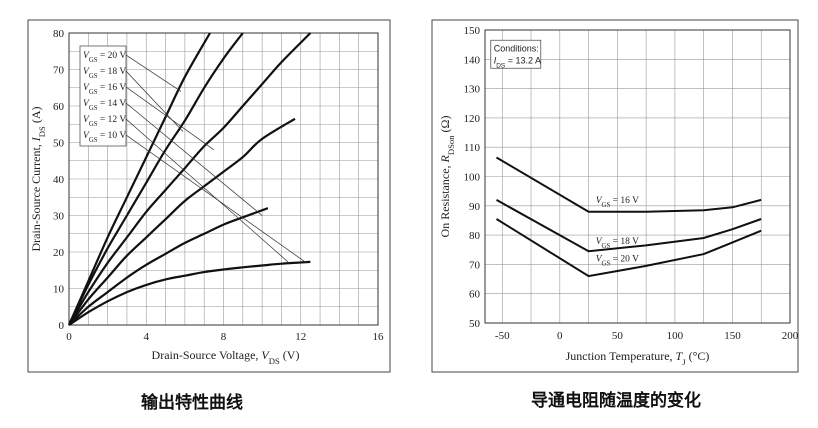 The width and height of the screenshot is (818, 428). Describe the element at coordinates (59, 217) in the screenshot. I see `y-tick-label: 30` at that location.